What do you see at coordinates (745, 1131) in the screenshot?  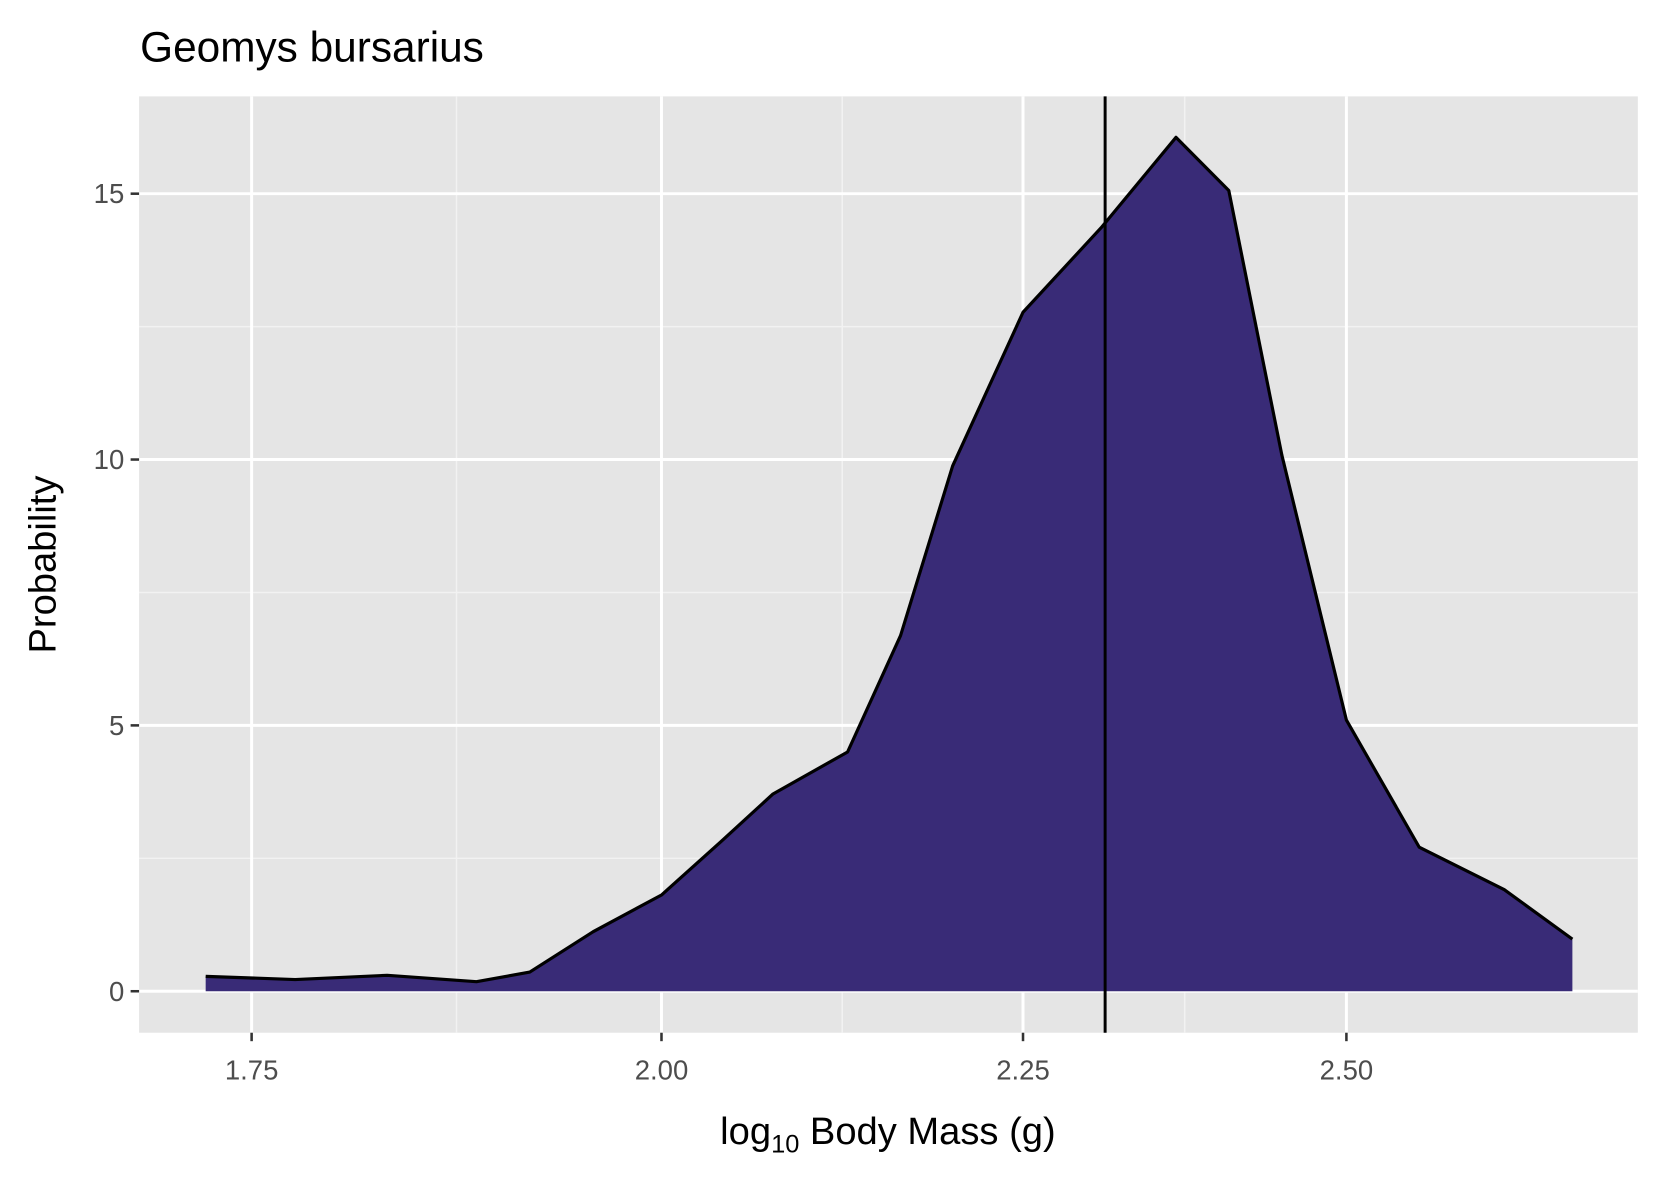 I see `x-axis-title-base: log` at bounding box center [745, 1131].